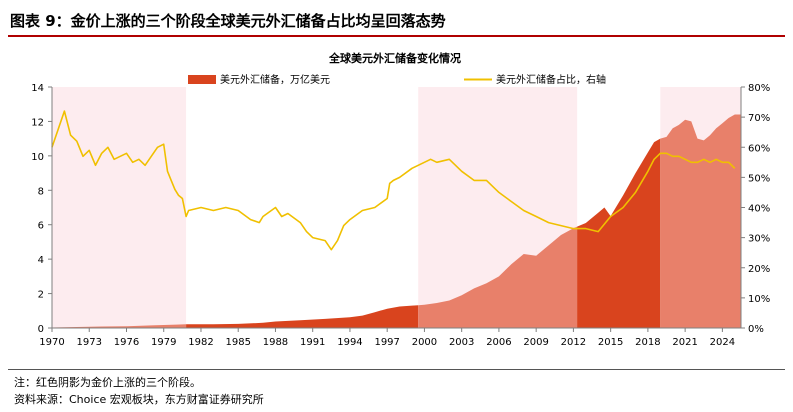 The image size is (793, 412). What do you see at coordinates (228, 21) in the screenshot?
I see `figure-title: 图表 9：金价上涨的三个阶段全球美元外汇储备占比均呈回落态势` at bounding box center [228, 21].